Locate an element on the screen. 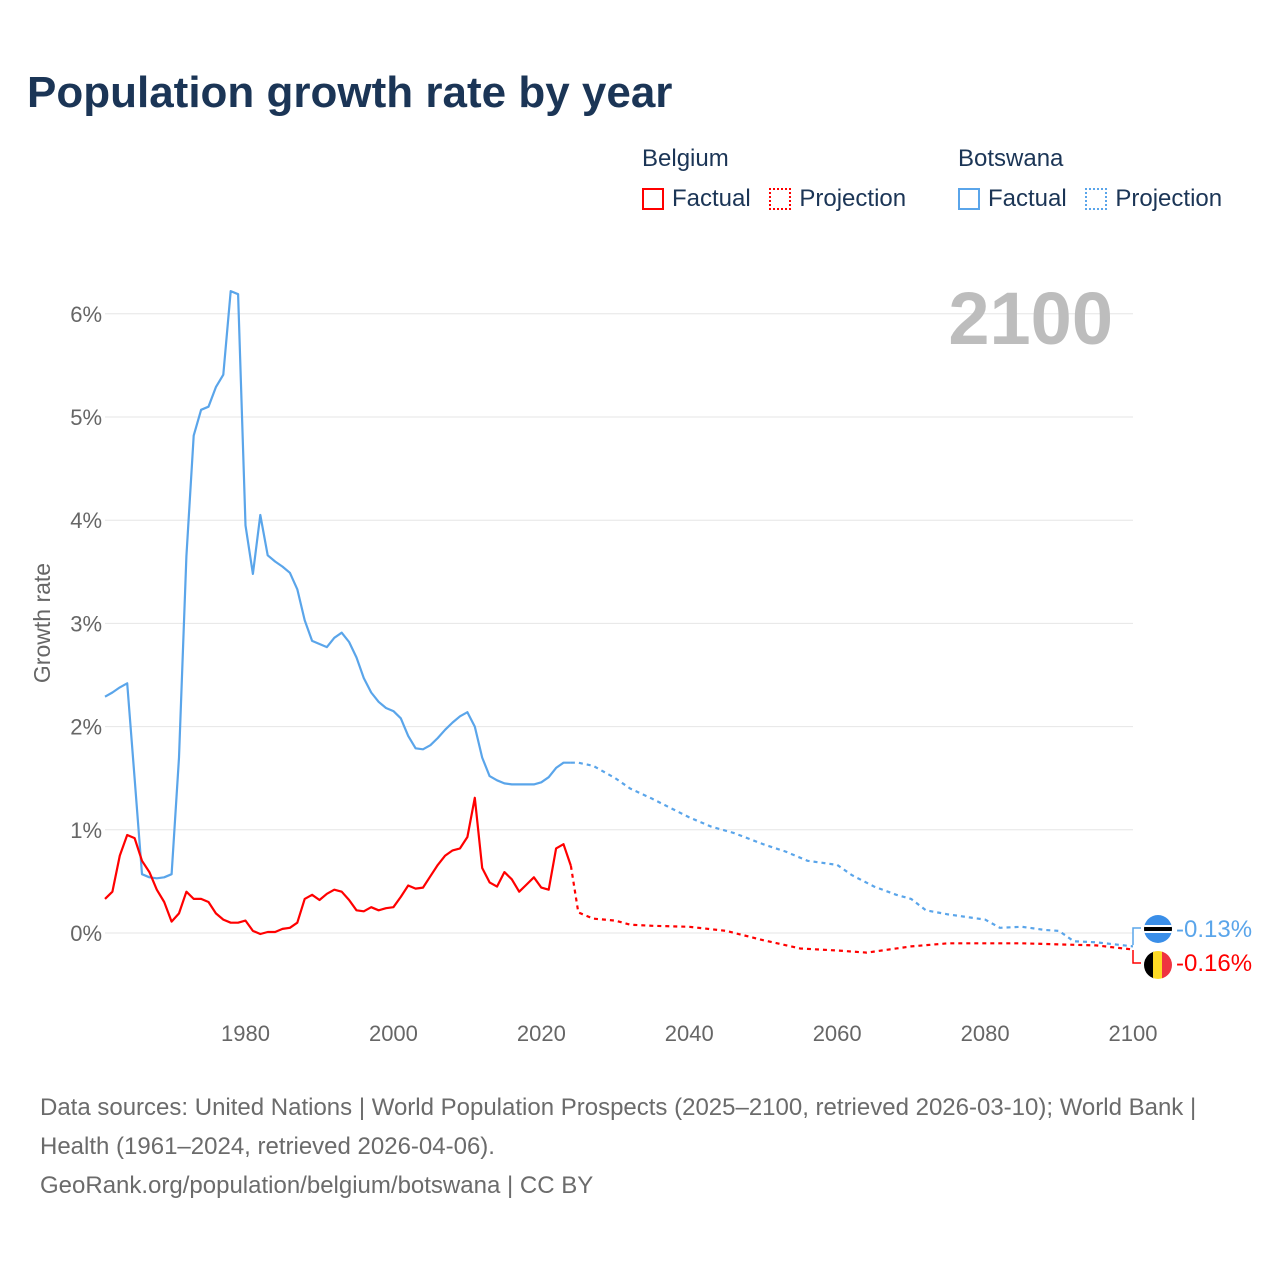  botswana-end-label: -0.13% is located at coordinates (1214, 929).